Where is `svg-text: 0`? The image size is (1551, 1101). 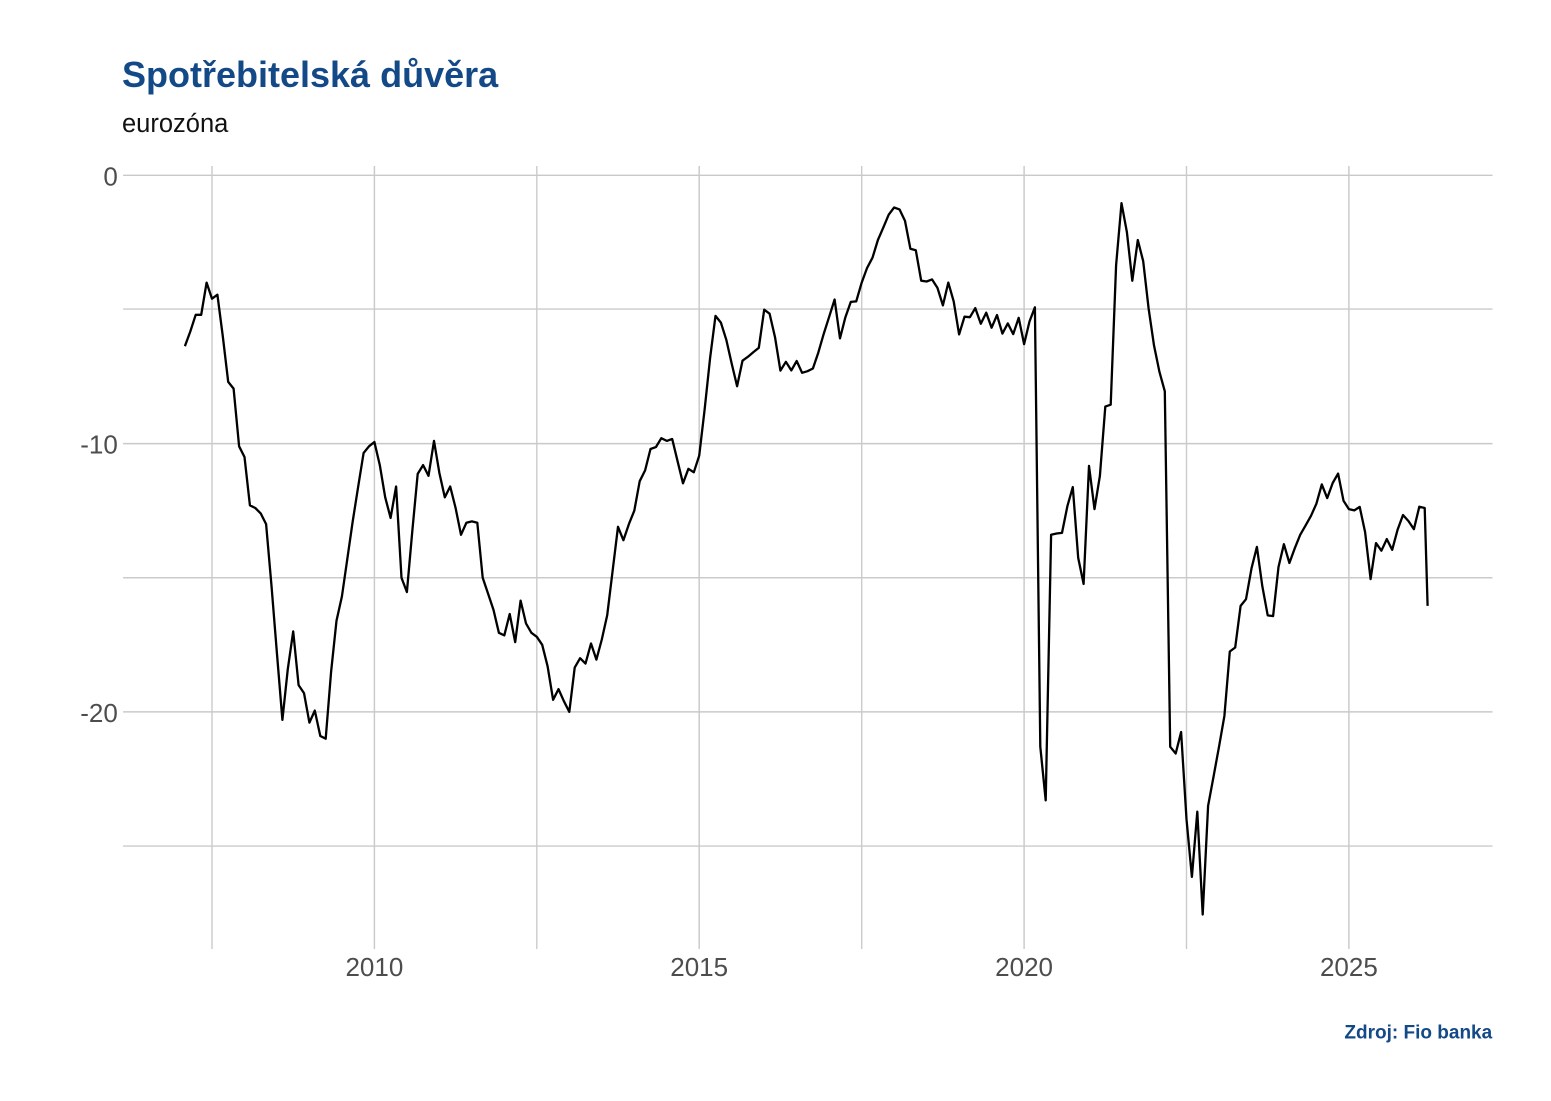 svg-text: 0 is located at coordinates (110, 176).